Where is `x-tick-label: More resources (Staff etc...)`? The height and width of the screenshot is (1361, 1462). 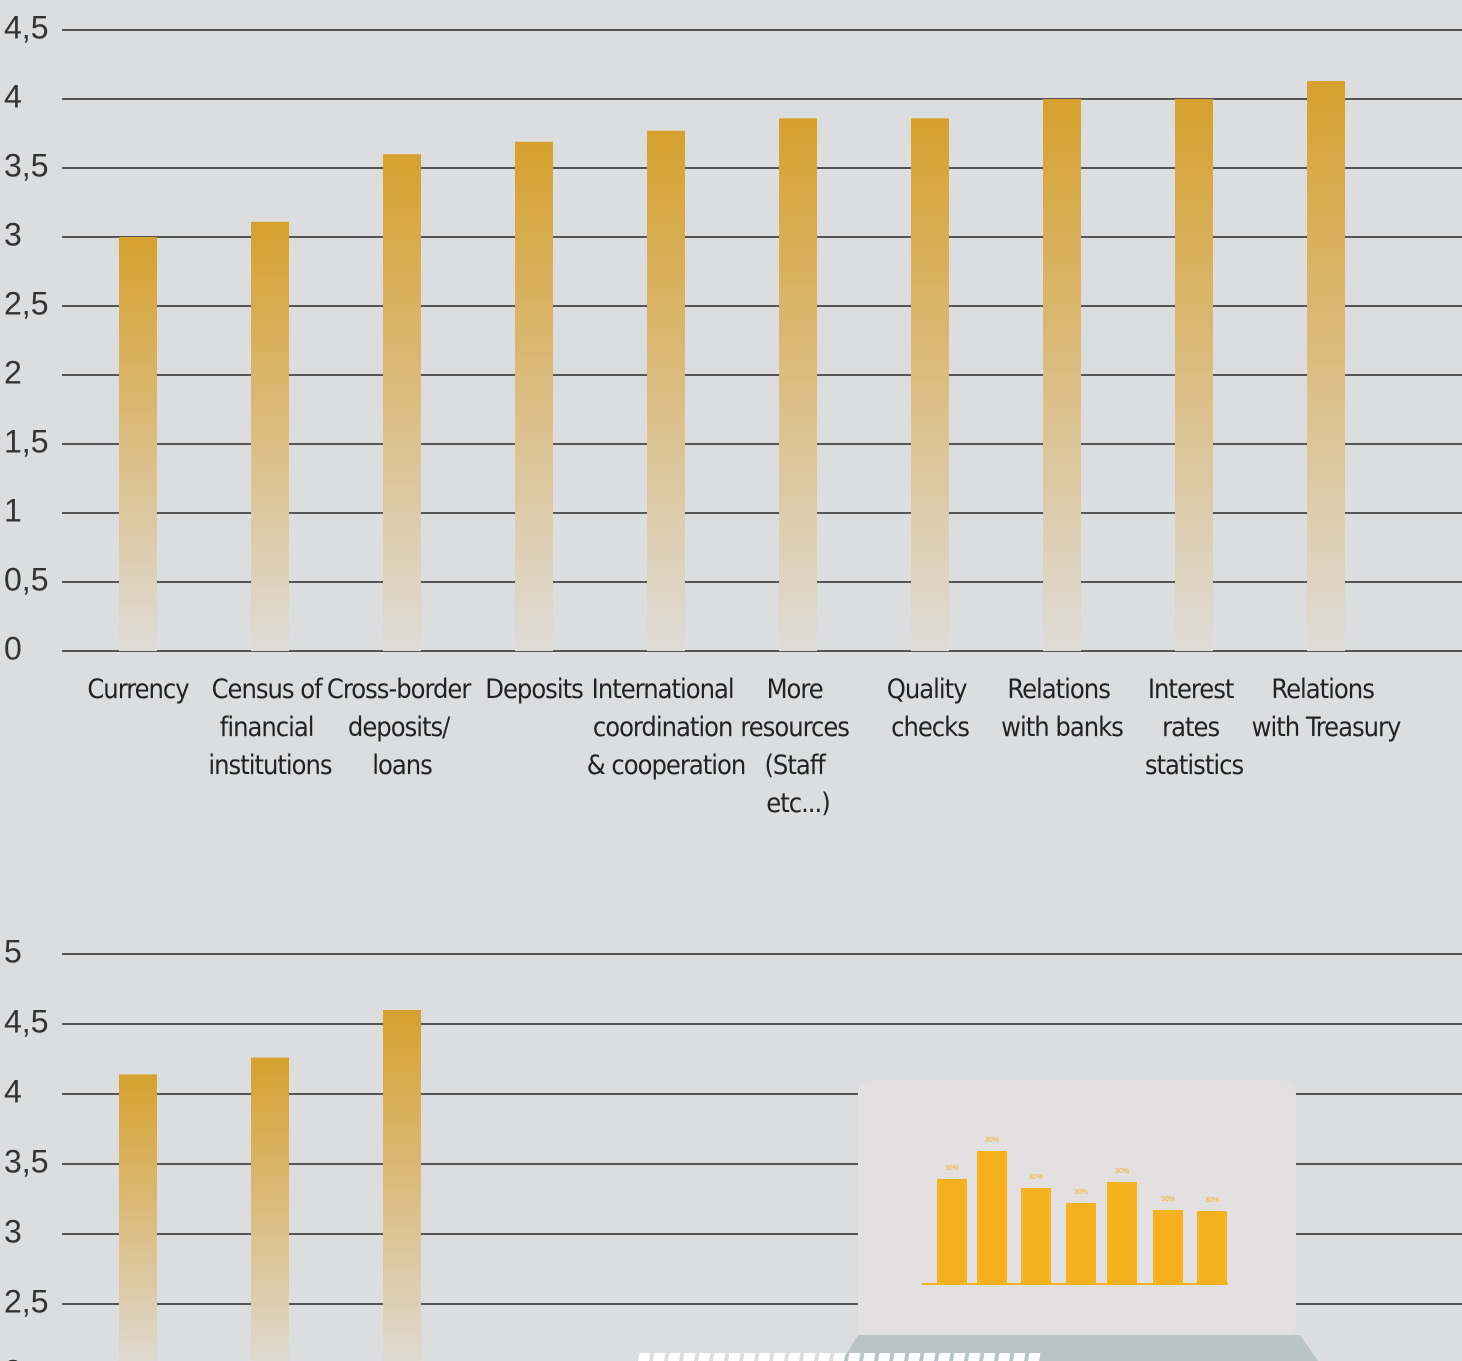
x-tick-label: More resources (Staff etc...) is located at coordinates (797, 746).